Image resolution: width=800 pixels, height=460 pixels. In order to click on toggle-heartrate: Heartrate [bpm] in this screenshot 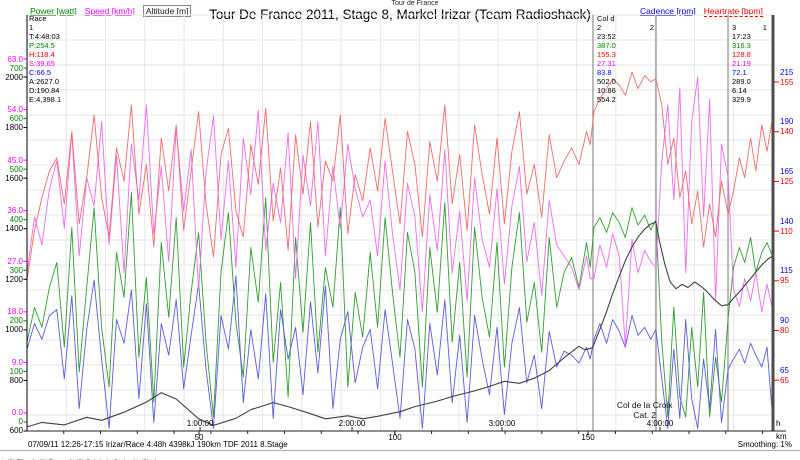, I will do `click(733, 11)`.